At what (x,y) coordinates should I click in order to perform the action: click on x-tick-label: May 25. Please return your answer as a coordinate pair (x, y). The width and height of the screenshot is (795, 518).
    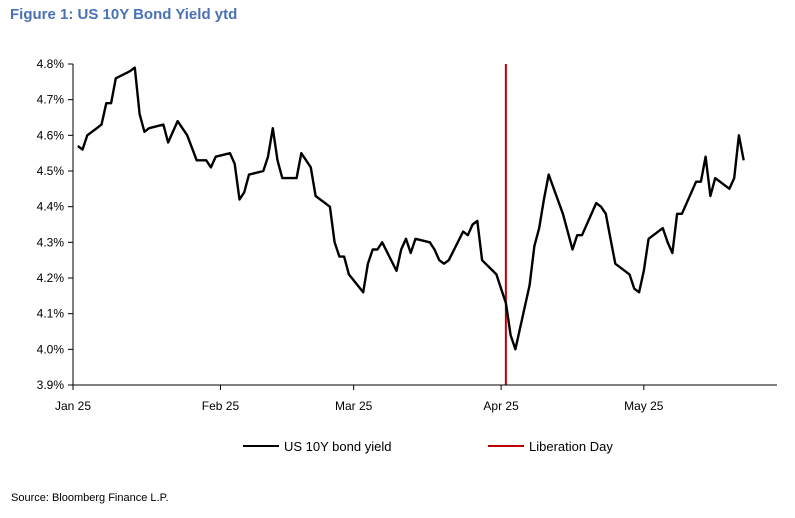
    Looking at the image, I should click on (644, 406).